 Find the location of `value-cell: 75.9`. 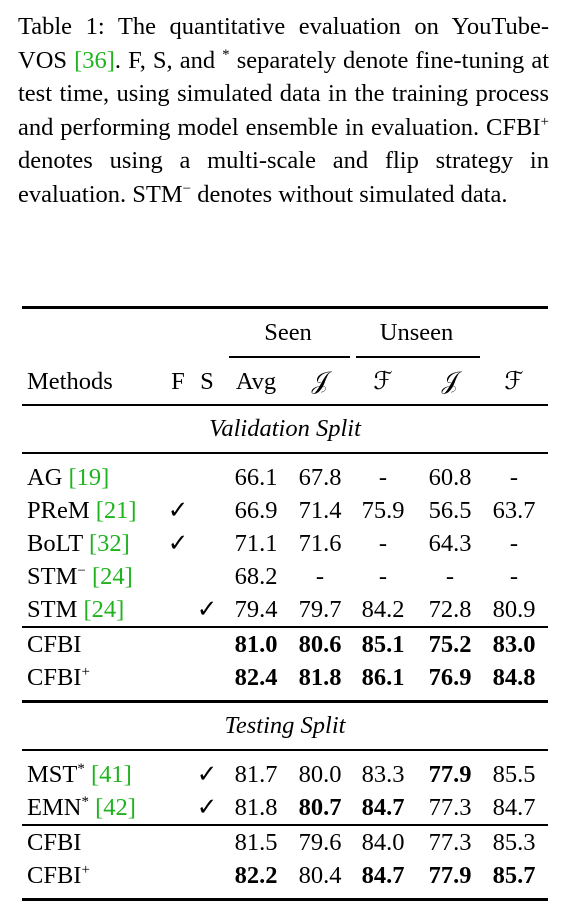

value-cell: 75.9 is located at coordinates (383, 510).